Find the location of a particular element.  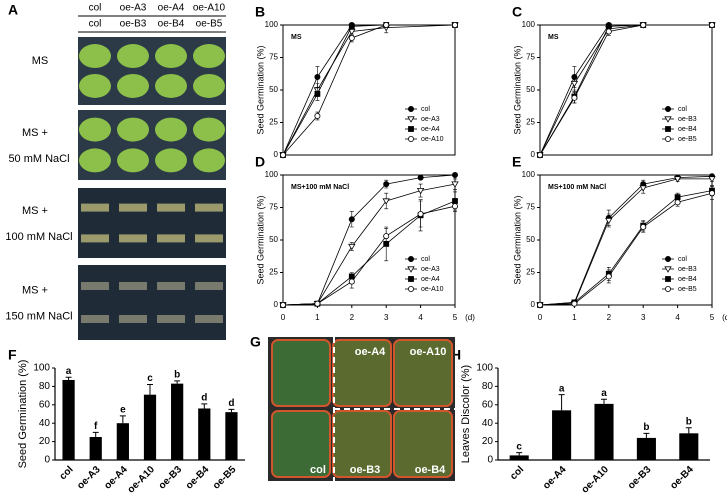

legend-label: oe-B5 is located at coordinates (687, 289).